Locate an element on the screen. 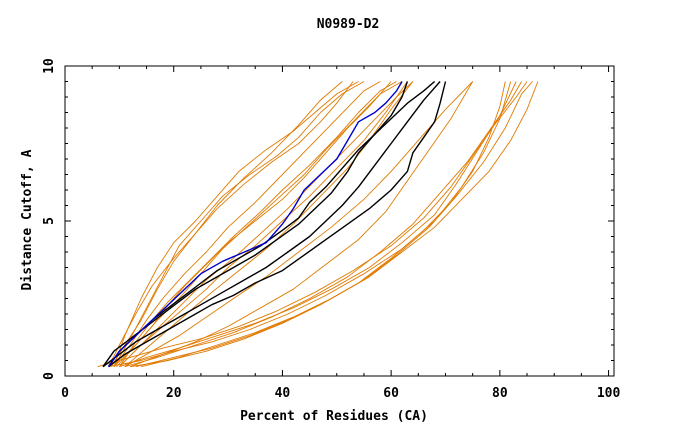 This screenshot has height=440, width=680. y-axis-label: Distance Cutoff, A is located at coordinates (27, 219).